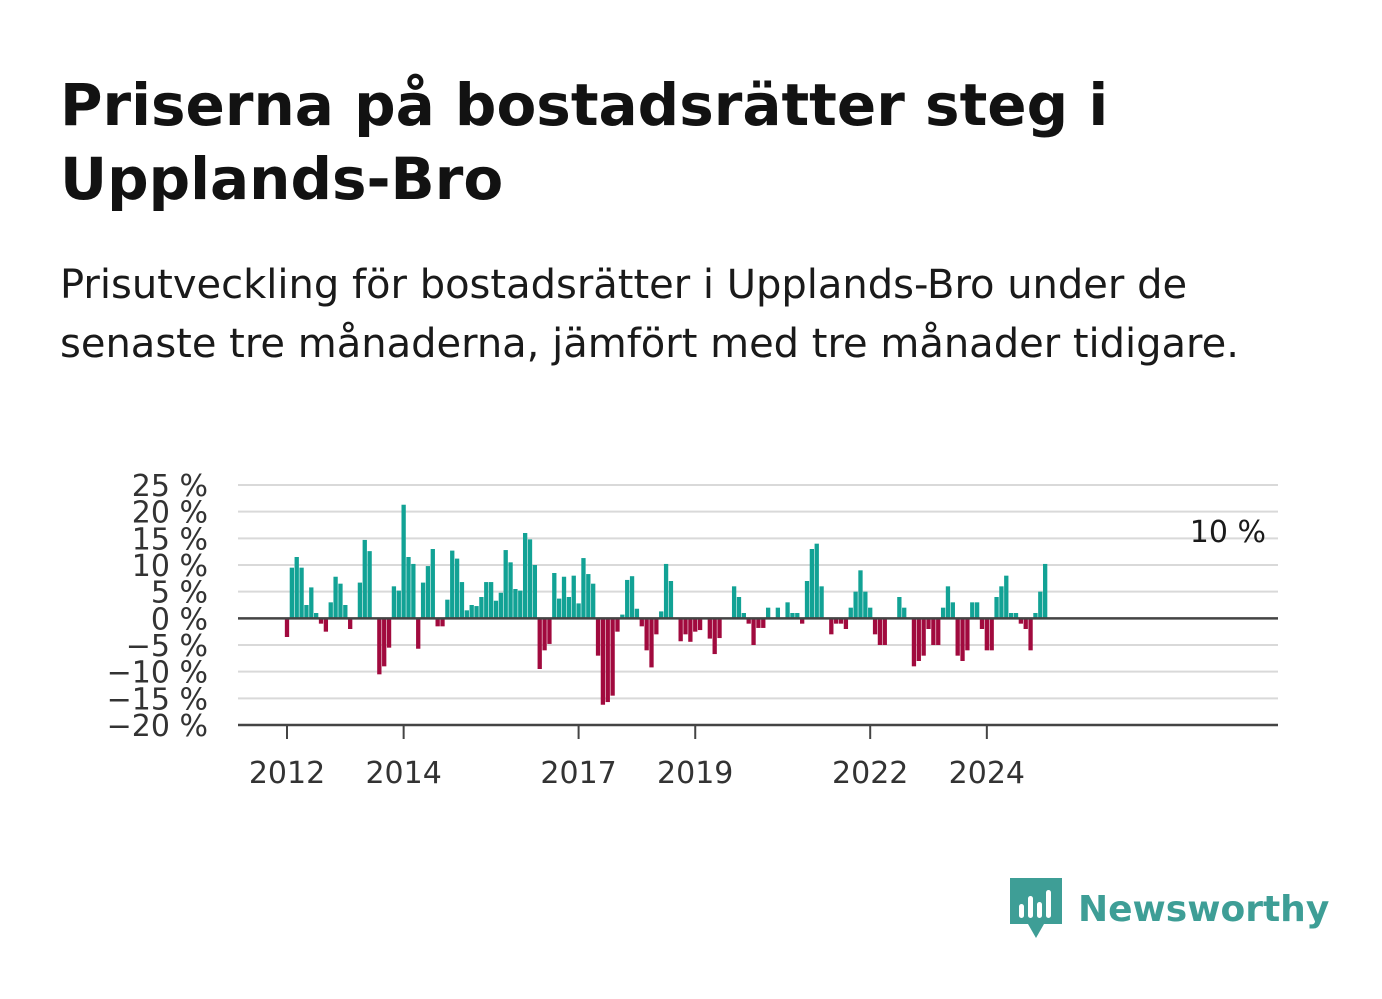  What do you see at coordinates (578, 773) in the screenshot?
I see `x-tick-label: 2017` at bounding box center [578, 773].